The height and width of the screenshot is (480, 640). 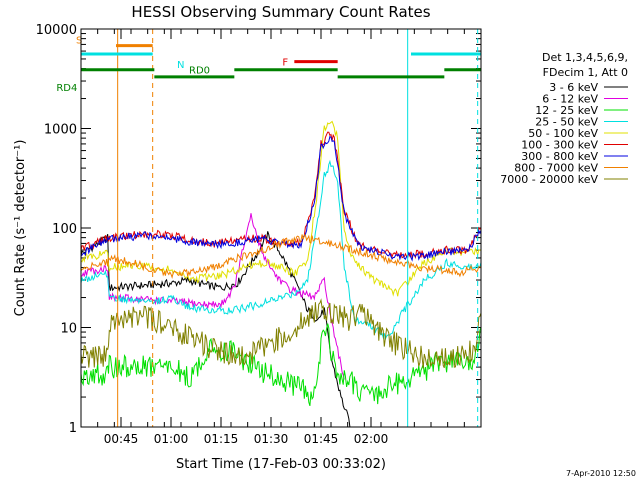 I want to click on y-tick-label: 1000, so click(x=60, y=130).